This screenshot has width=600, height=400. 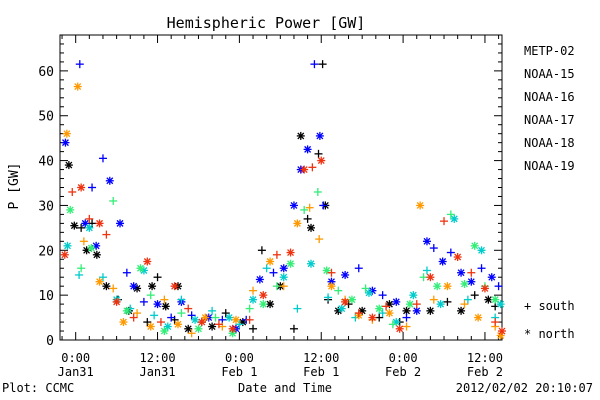 What do you see at coordinates (321, 358) in the screenshot?
I see `x-tick-label: 12:00` at bounding box center [321, 358].